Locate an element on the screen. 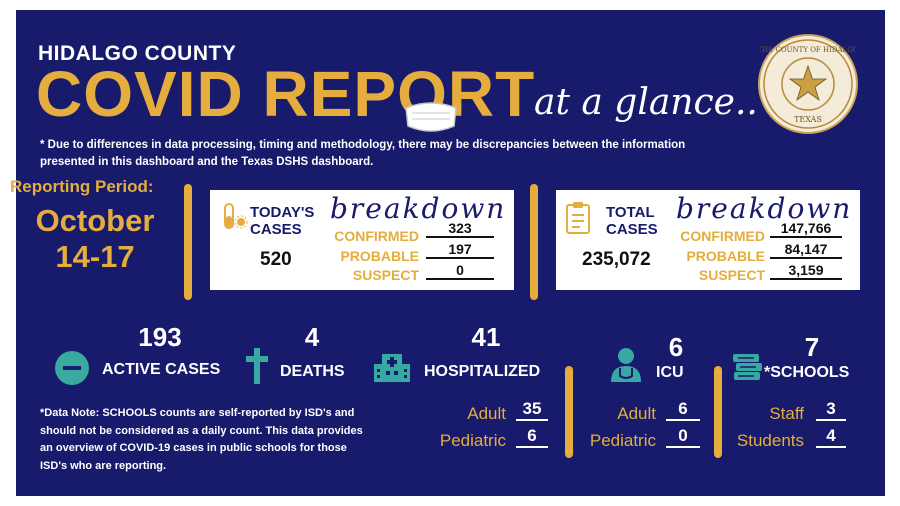 The width and height of the screenshot is (900, 506). total-title: TOTAL CASES is located at coordinates (632, 221).